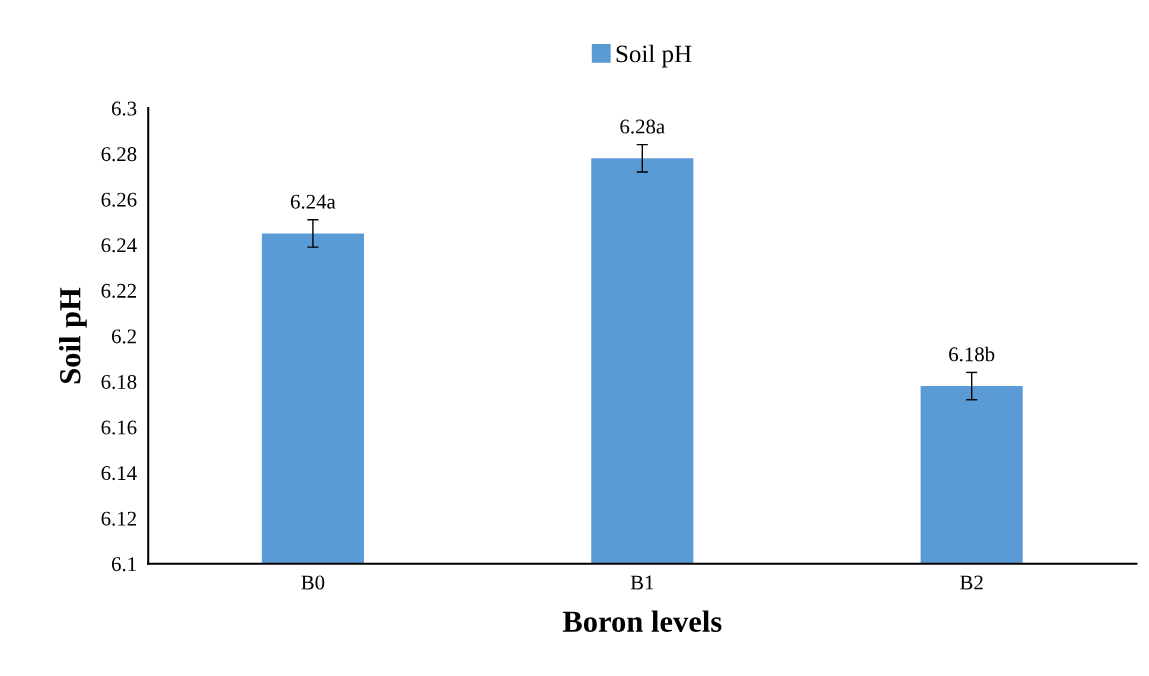 This screenshot has width=1149, height=676. What do you see at coordinates (123, 336) in the screenshot?
I see `y-tick-label: 6.2` at bounding box center [123, 336].